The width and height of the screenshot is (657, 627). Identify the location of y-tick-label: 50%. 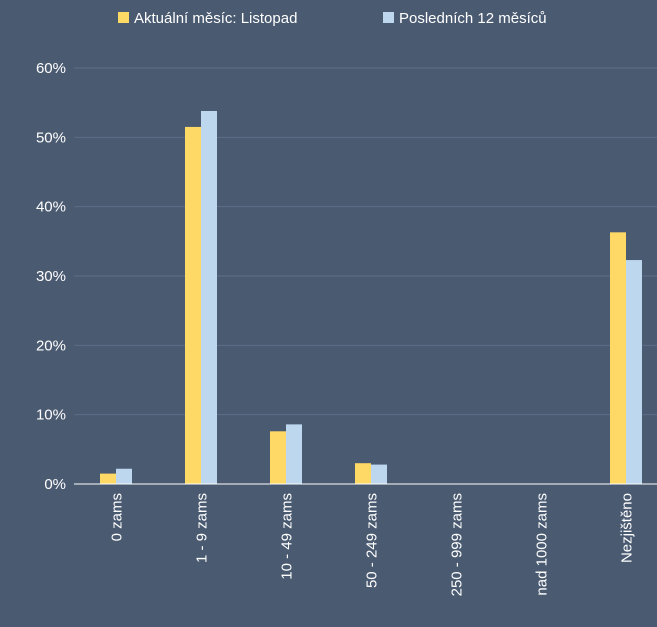
(51, 137).